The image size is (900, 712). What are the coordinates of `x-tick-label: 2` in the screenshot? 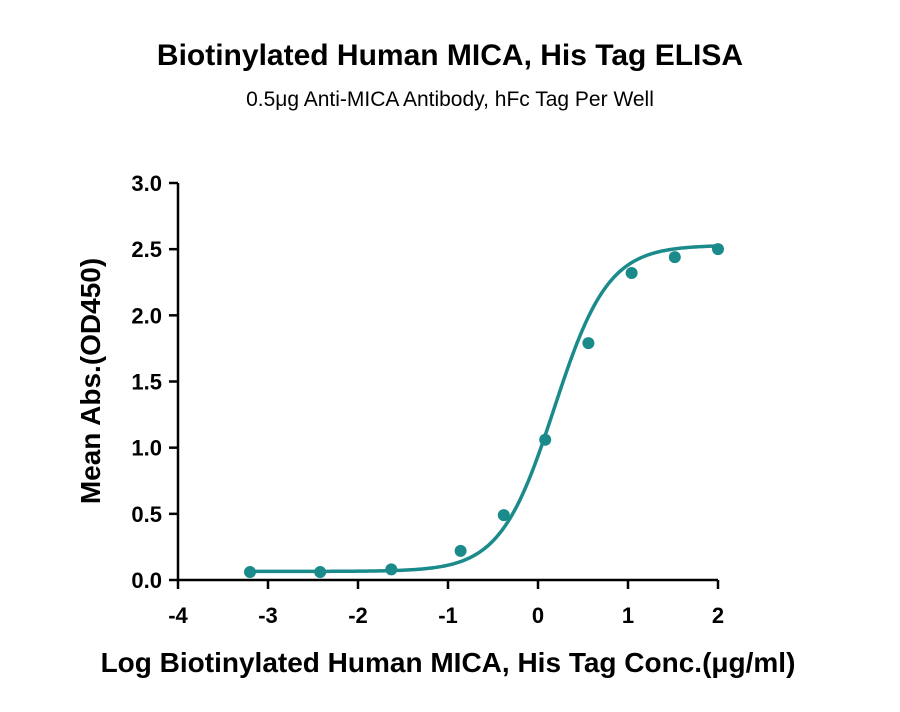 It's located at (718, 615).